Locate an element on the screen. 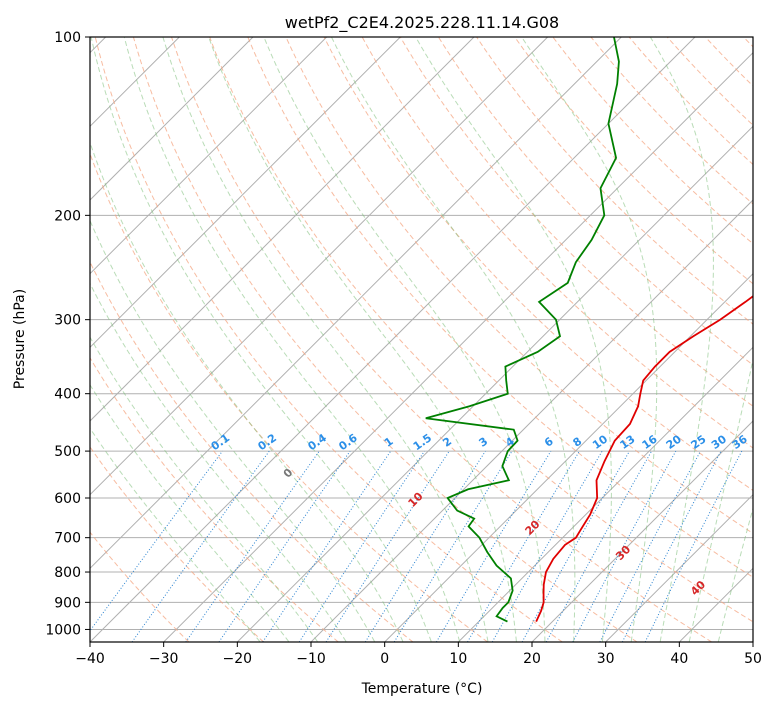 This screenshot has width=775, height=708. x-axis-label: Temperature (°C) is located at coordinates (422, 689).